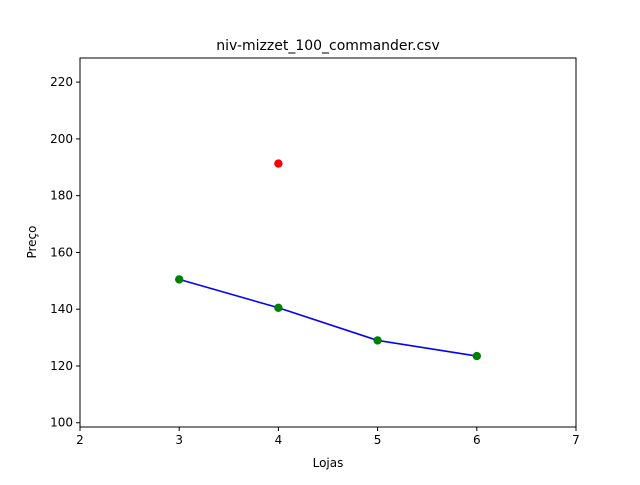  What do you see at coordinates (61, 366) in the screenshot?
I see `y-tick-label: 120` at bounding box center [61, 366].